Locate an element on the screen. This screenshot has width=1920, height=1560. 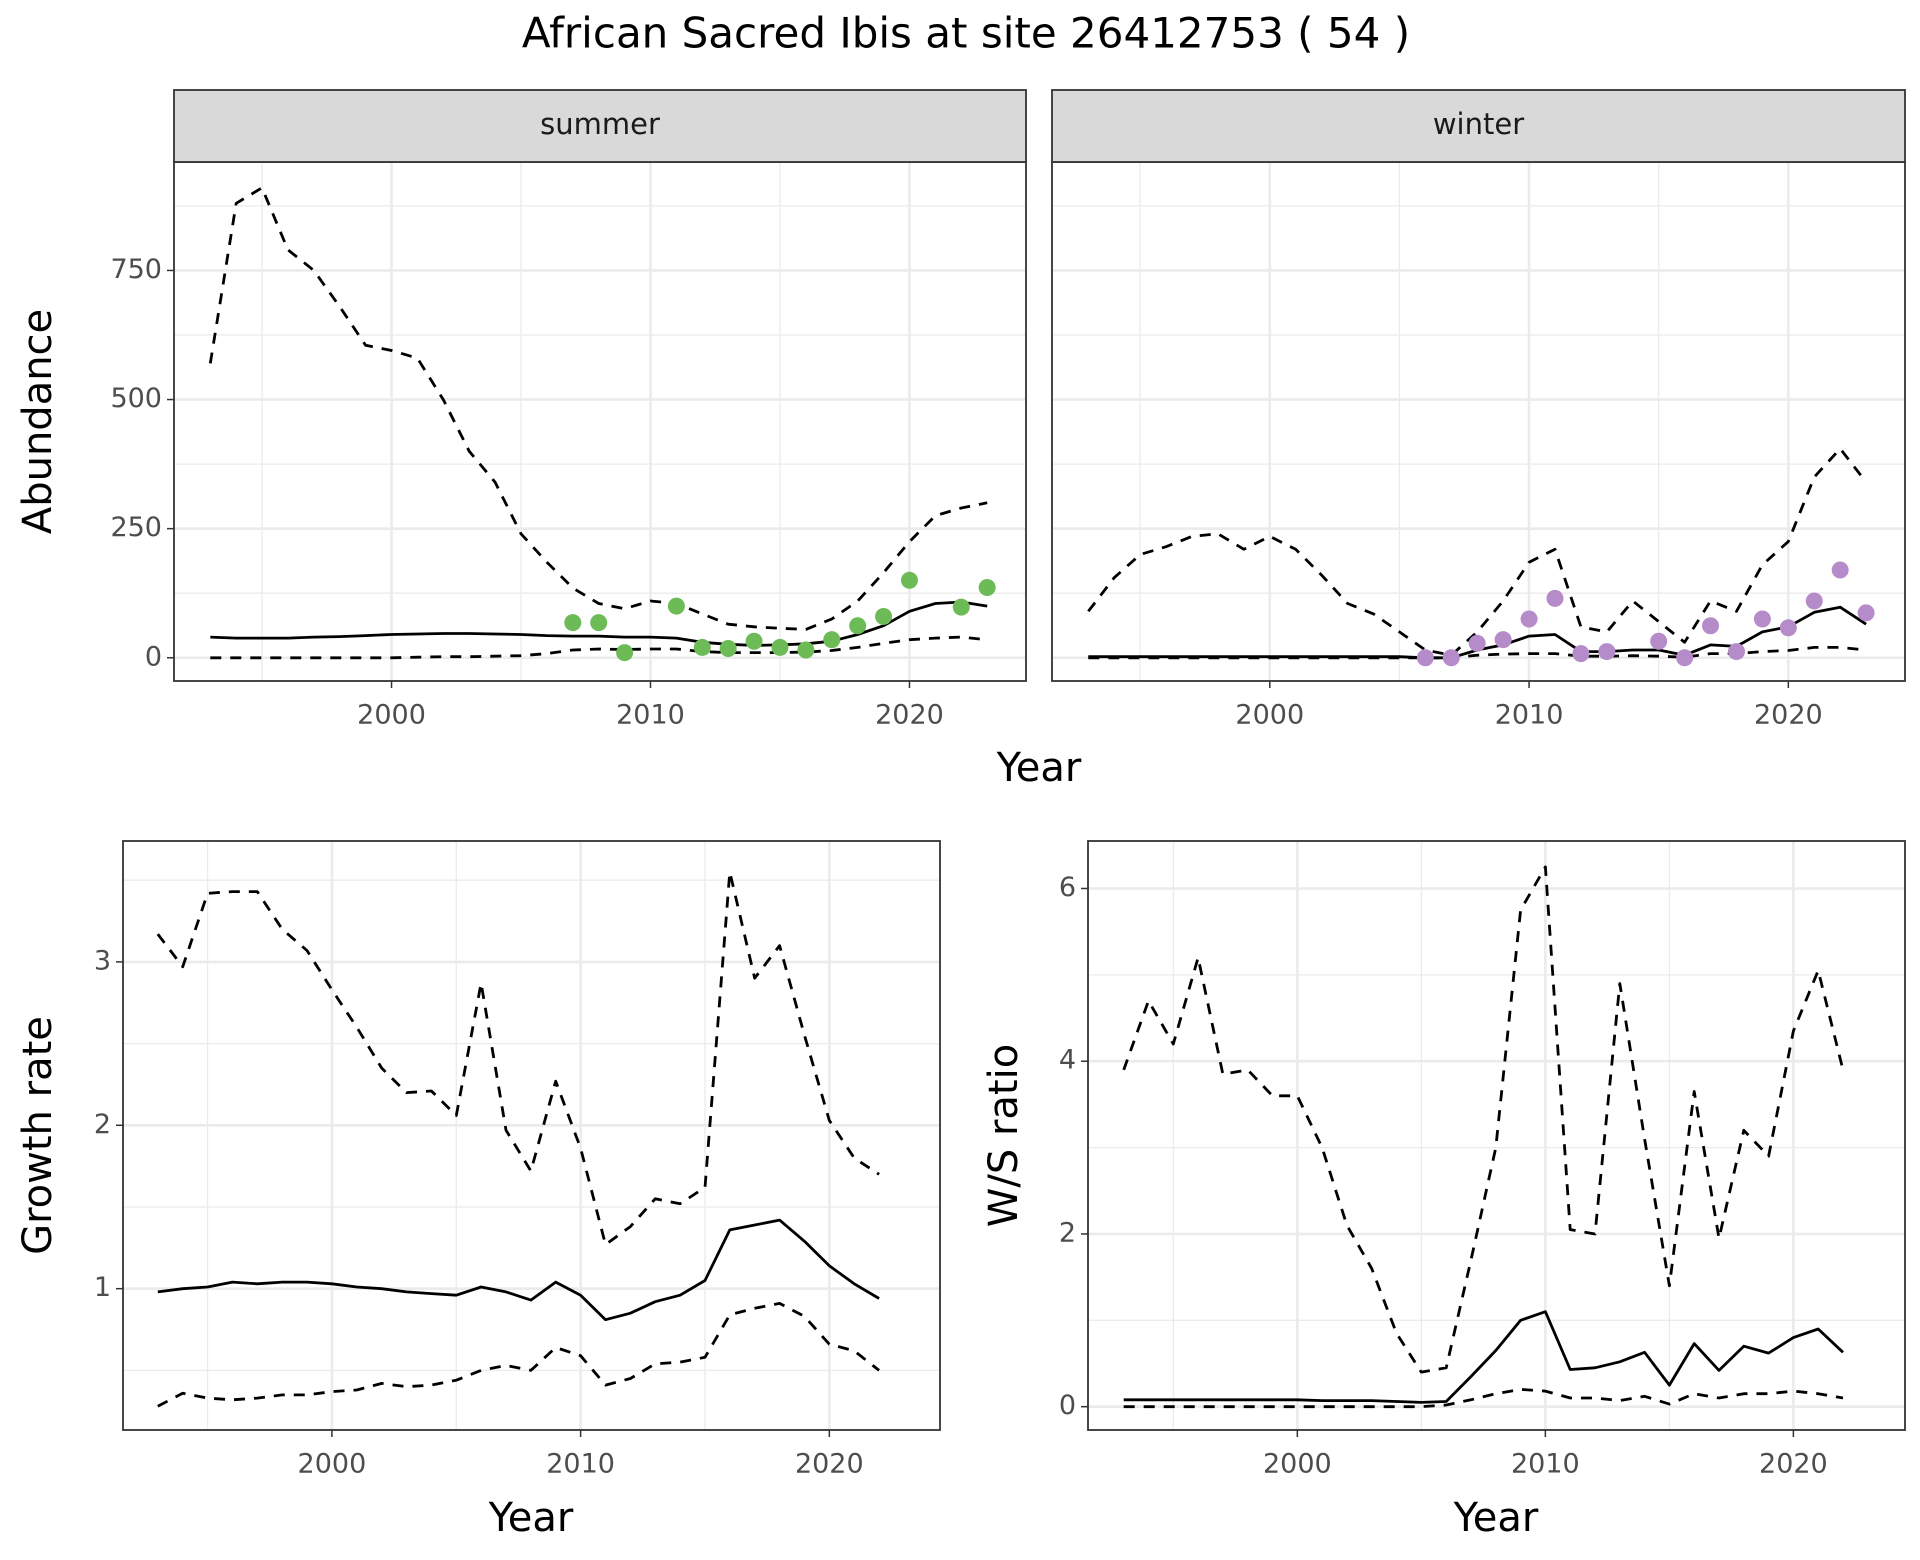
y-tick-label: 750 is located at coordinates (136, 269).